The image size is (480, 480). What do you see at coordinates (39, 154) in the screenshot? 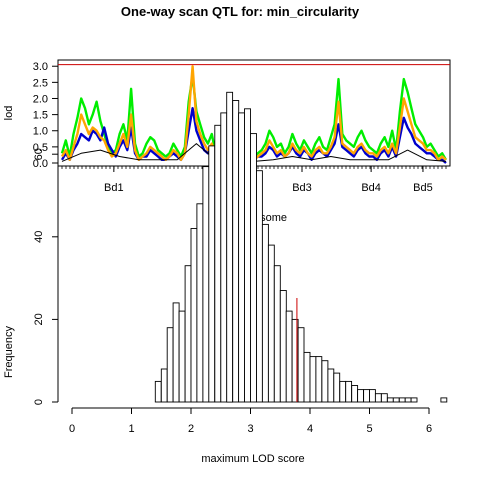
I see `histogram-y-tick-label: 60` at bounding box center [39, 154].